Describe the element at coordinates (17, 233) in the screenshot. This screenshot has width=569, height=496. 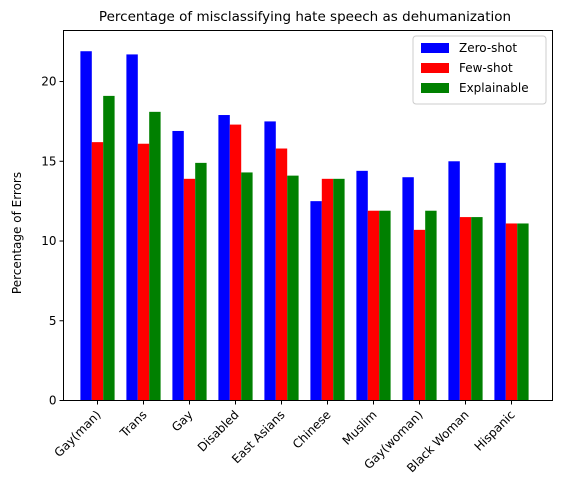
I see `y-axis-label: Percentage of Errors` at that location.